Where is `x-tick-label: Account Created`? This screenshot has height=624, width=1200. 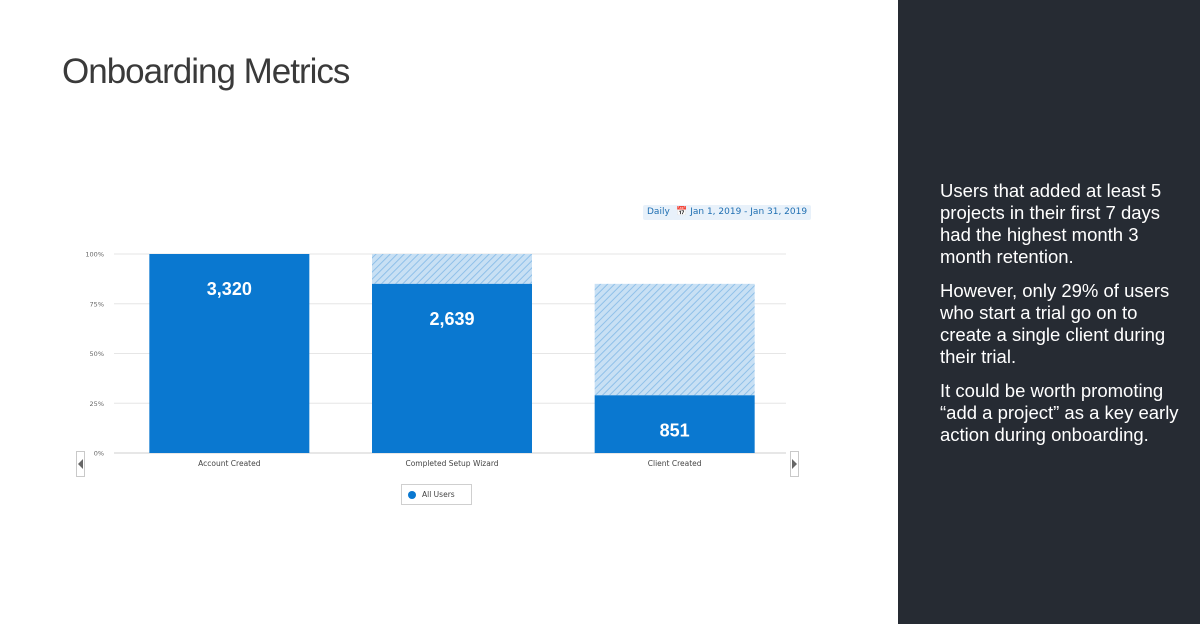 x-tick-label: Account Created is located at coordinates (229, 463).